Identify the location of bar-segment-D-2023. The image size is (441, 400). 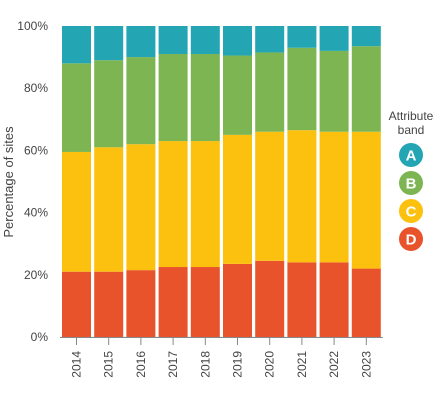
(366, 302).